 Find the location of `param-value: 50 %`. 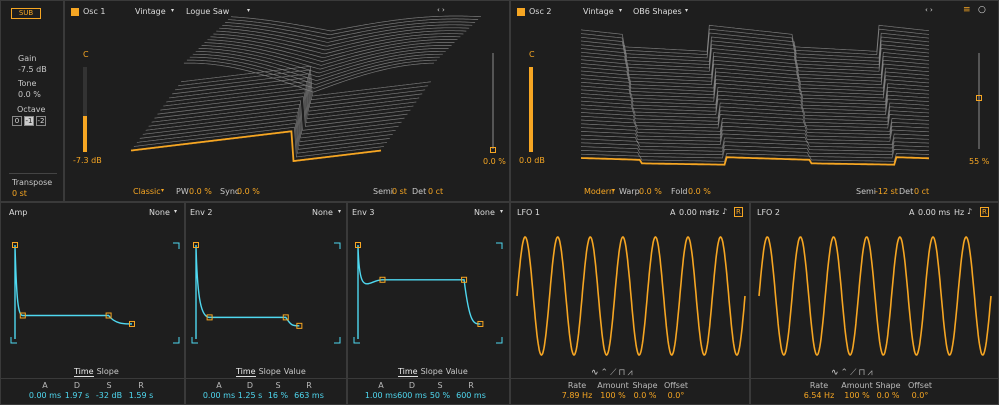

param-value: 50 % is located at coordinates (440, 395).